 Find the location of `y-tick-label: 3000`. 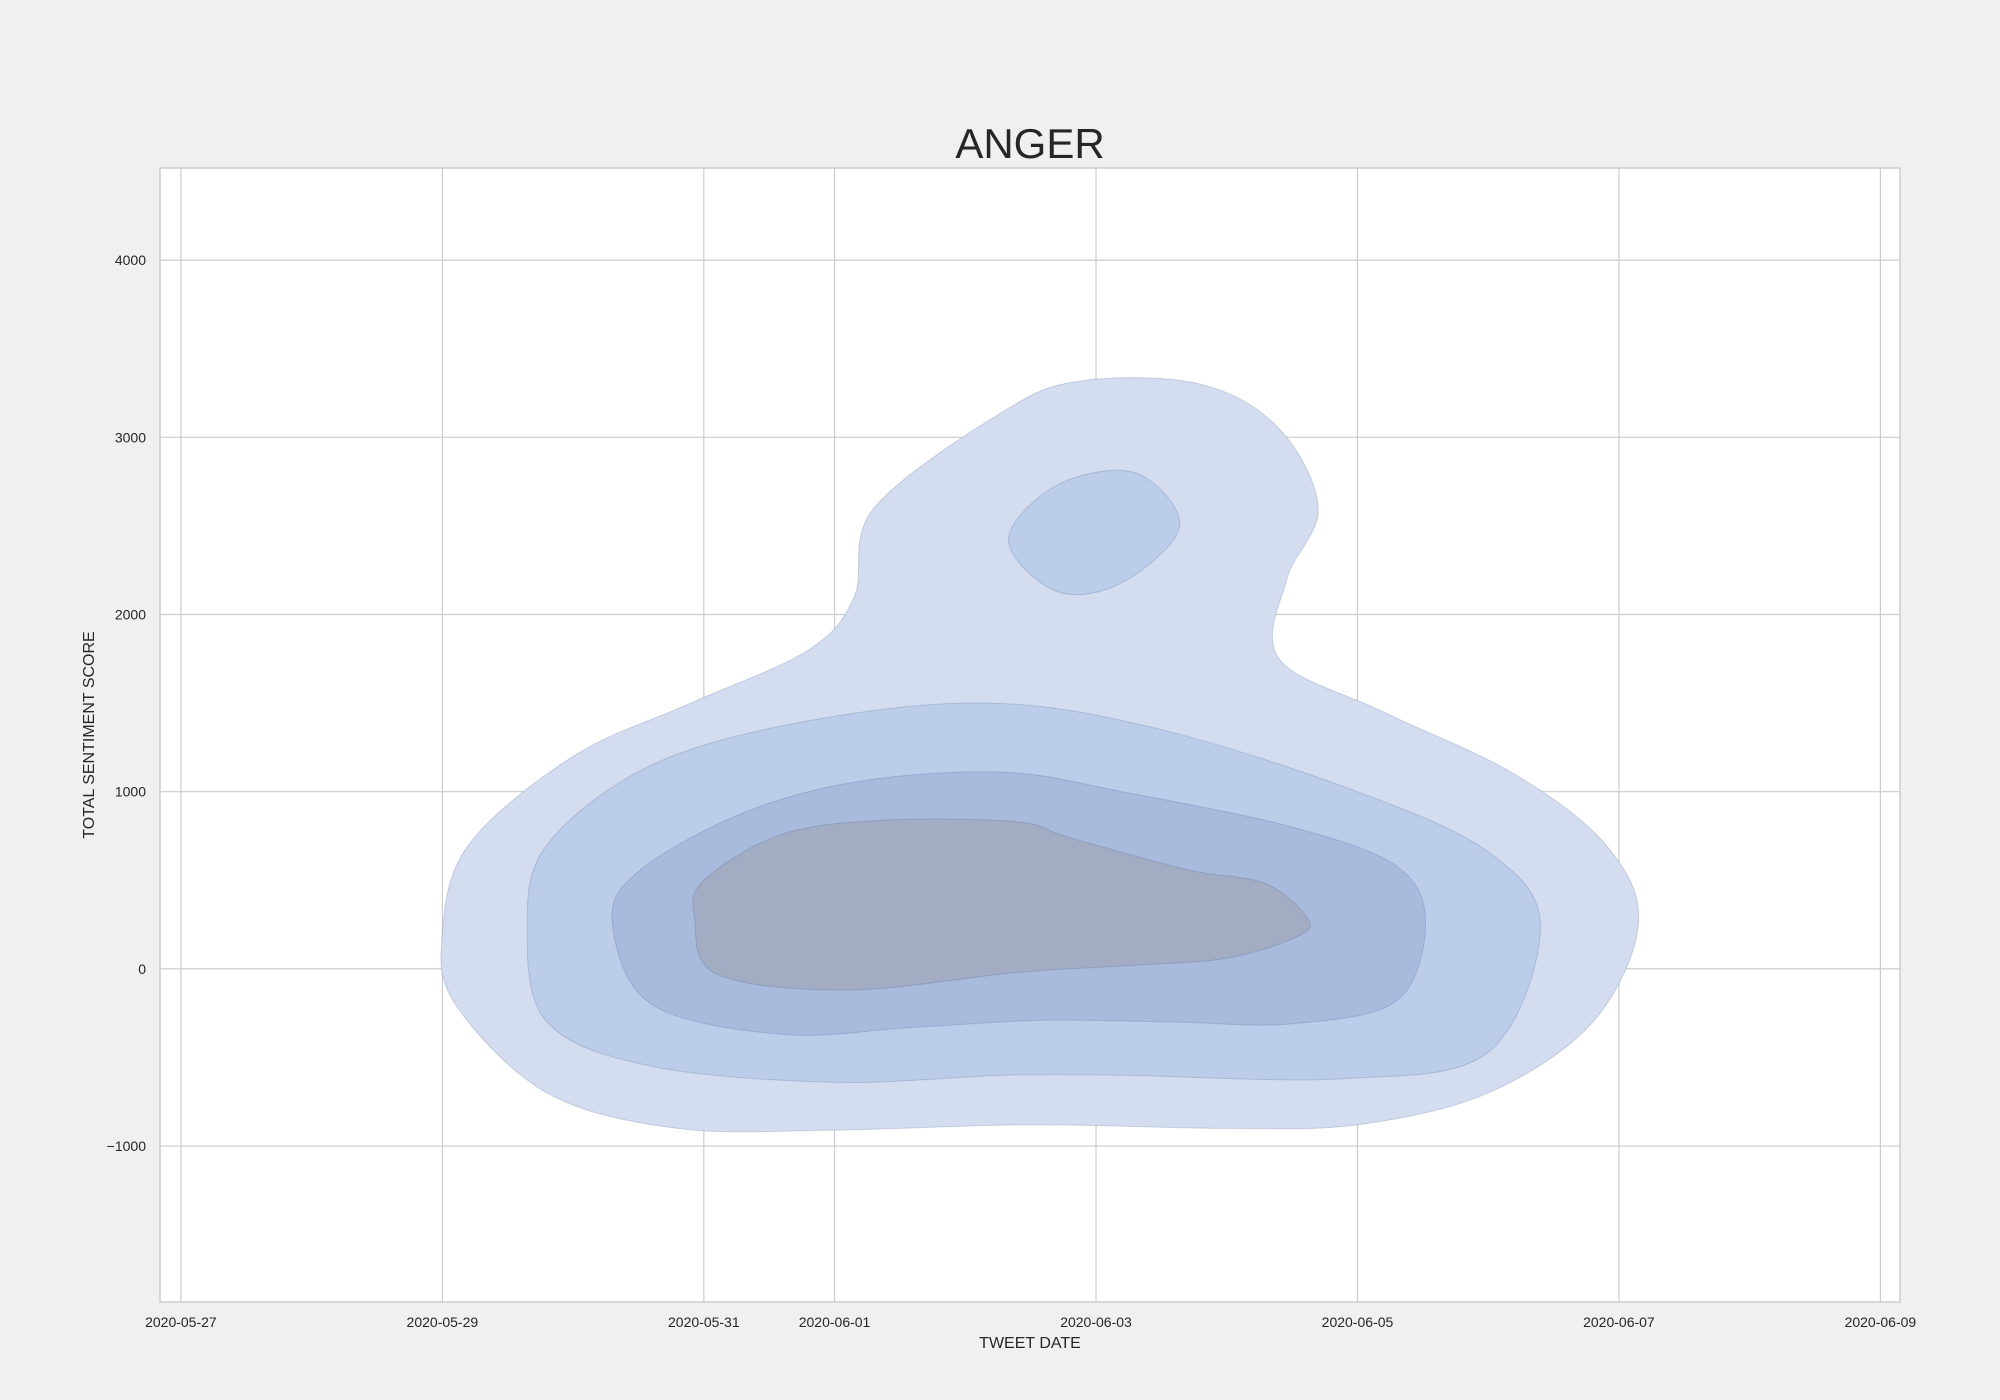

y-tick-label: 3000 is located at coordinates (130, 437).